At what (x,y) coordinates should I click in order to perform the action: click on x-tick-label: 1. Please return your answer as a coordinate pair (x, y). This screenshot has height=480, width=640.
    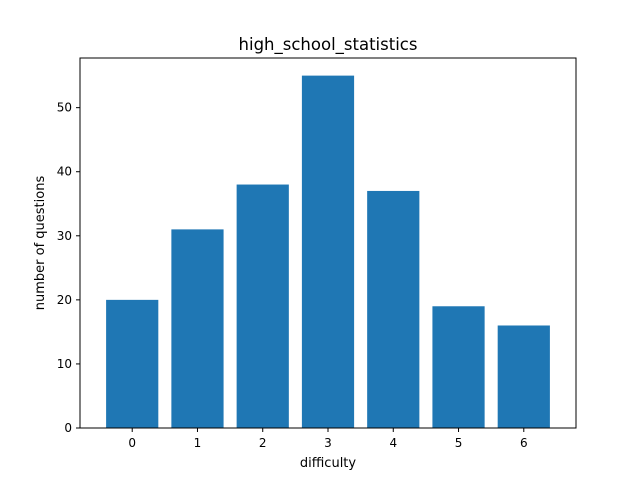
    Looking at the image, I should click on (198, 443).